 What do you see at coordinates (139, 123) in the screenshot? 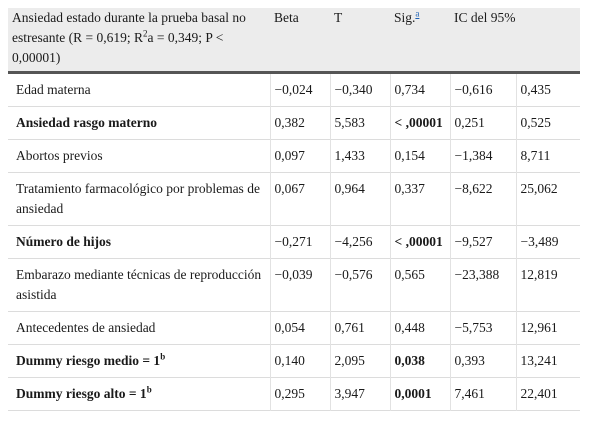
I see `row-label: Ansiedad rasgo materno` at bounding box center [139, 123].